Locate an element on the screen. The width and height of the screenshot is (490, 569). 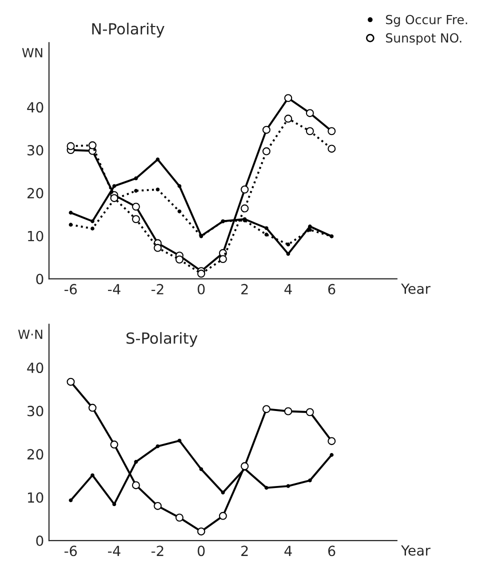
y-axis-title: W·N is located at coordinates (30, 334).